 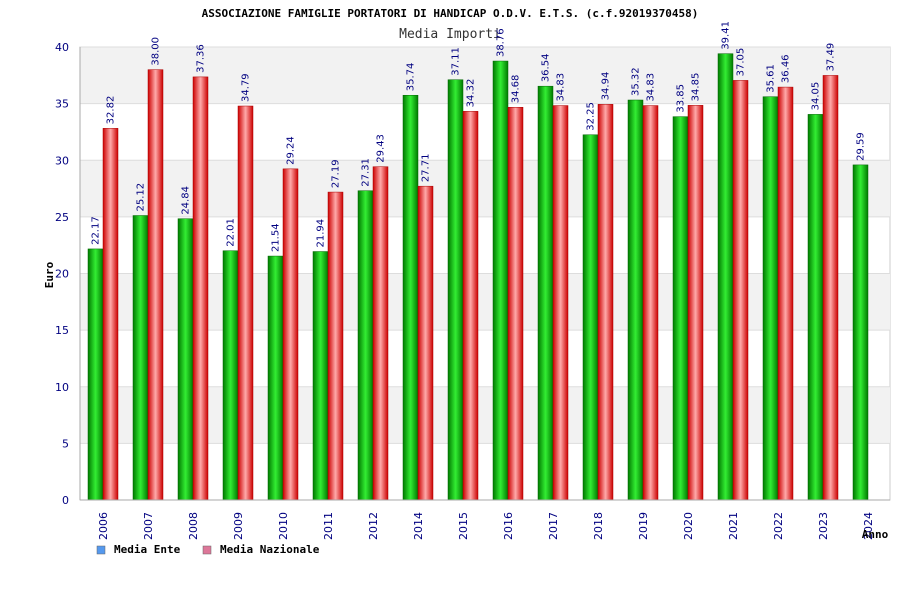 What do you see at coordinates (246, 87) in the screenshot?
I see `data-label: 34.79` at bounding box center [246, 87].